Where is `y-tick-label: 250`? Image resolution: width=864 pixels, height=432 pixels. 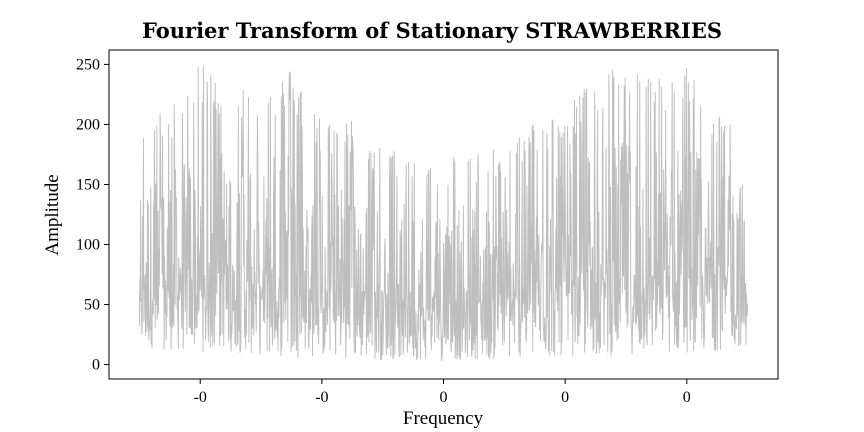
y-tick-label: 250 is located at coordinates (88, 64).